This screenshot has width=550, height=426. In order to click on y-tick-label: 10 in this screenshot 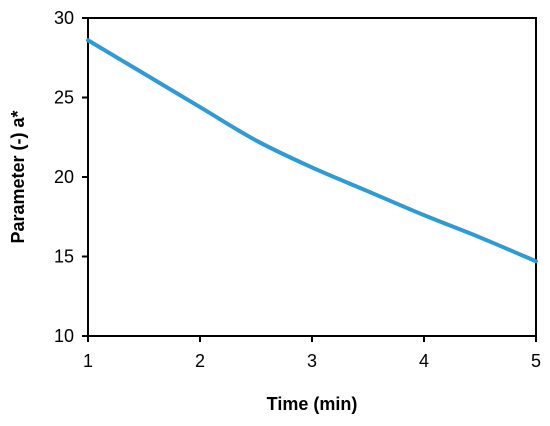, I will do `click(64, 336)`.